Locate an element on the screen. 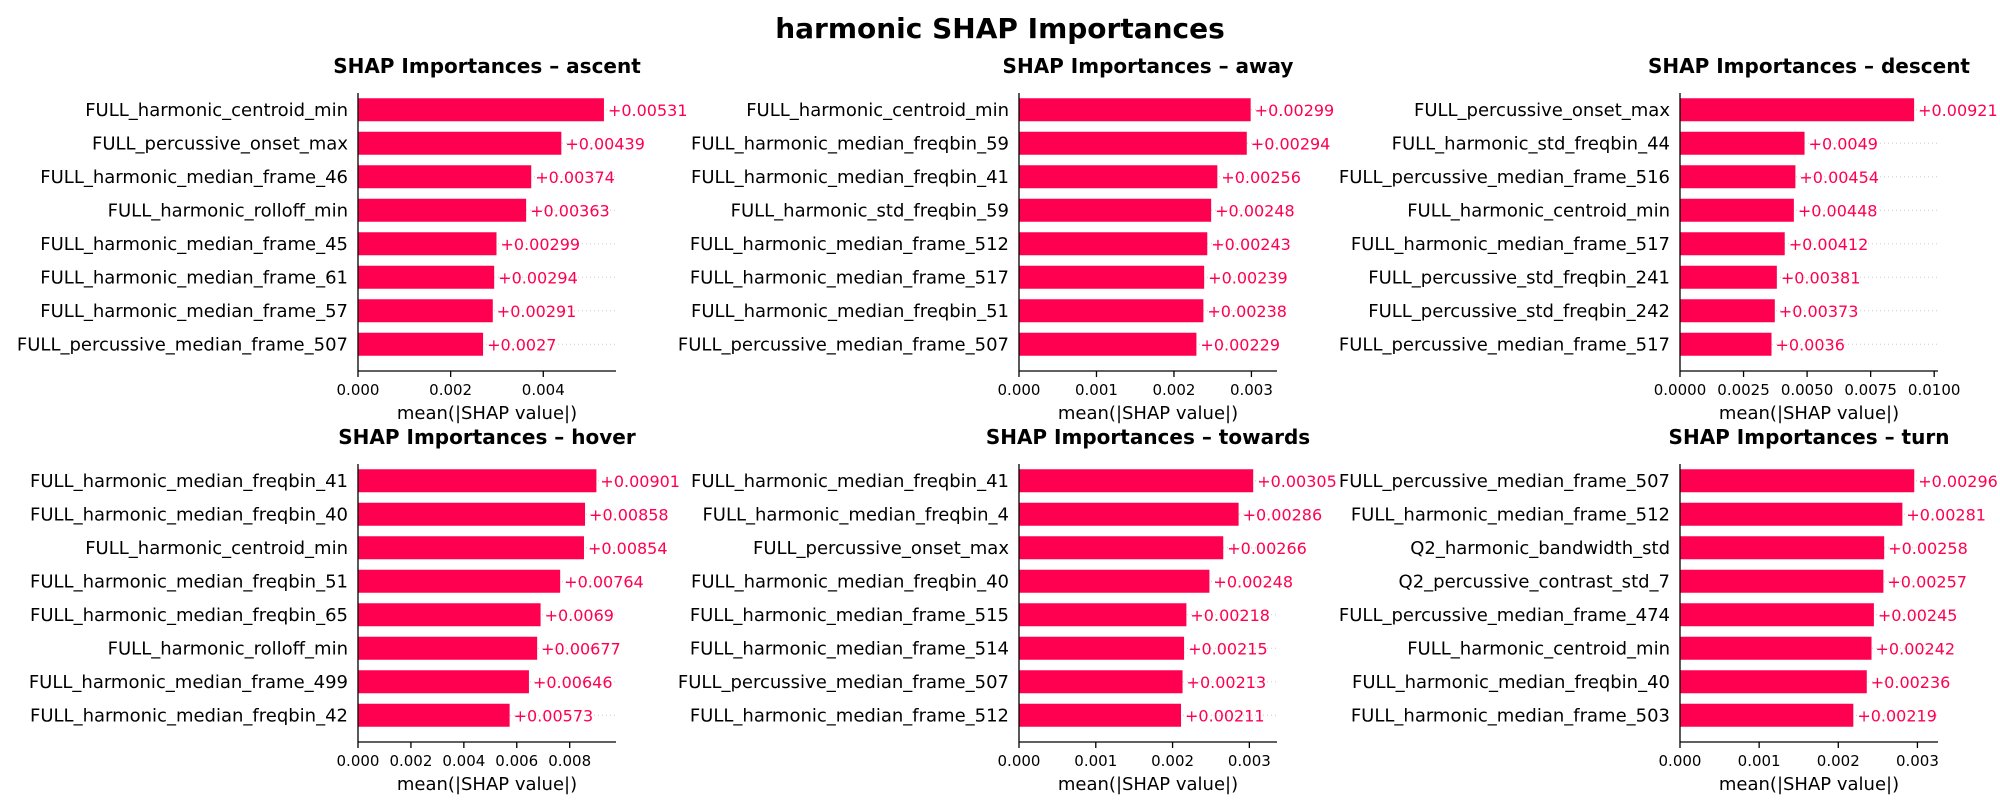  feature-label: FULL_harmonic_median_frame_57 is located at coordinates (194, 311).